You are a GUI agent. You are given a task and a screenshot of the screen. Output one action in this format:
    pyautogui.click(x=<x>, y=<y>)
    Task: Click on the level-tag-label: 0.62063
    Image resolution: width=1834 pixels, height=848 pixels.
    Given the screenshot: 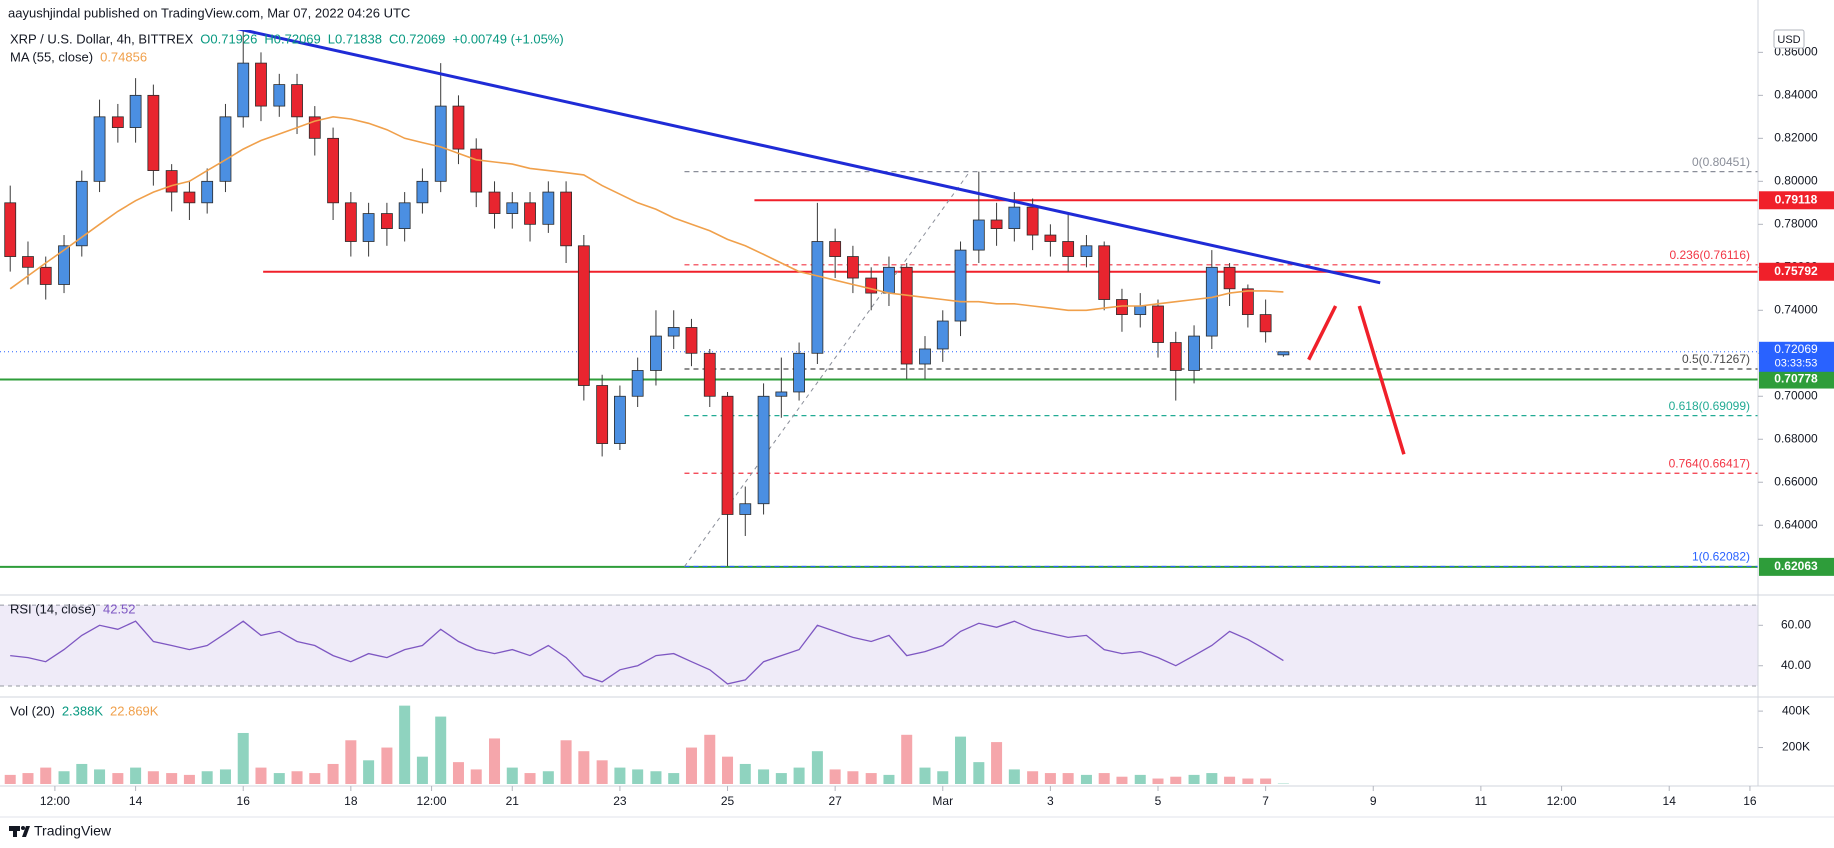 What is the action you would take?
    pyautogui.click(x=1796, y=566)
    